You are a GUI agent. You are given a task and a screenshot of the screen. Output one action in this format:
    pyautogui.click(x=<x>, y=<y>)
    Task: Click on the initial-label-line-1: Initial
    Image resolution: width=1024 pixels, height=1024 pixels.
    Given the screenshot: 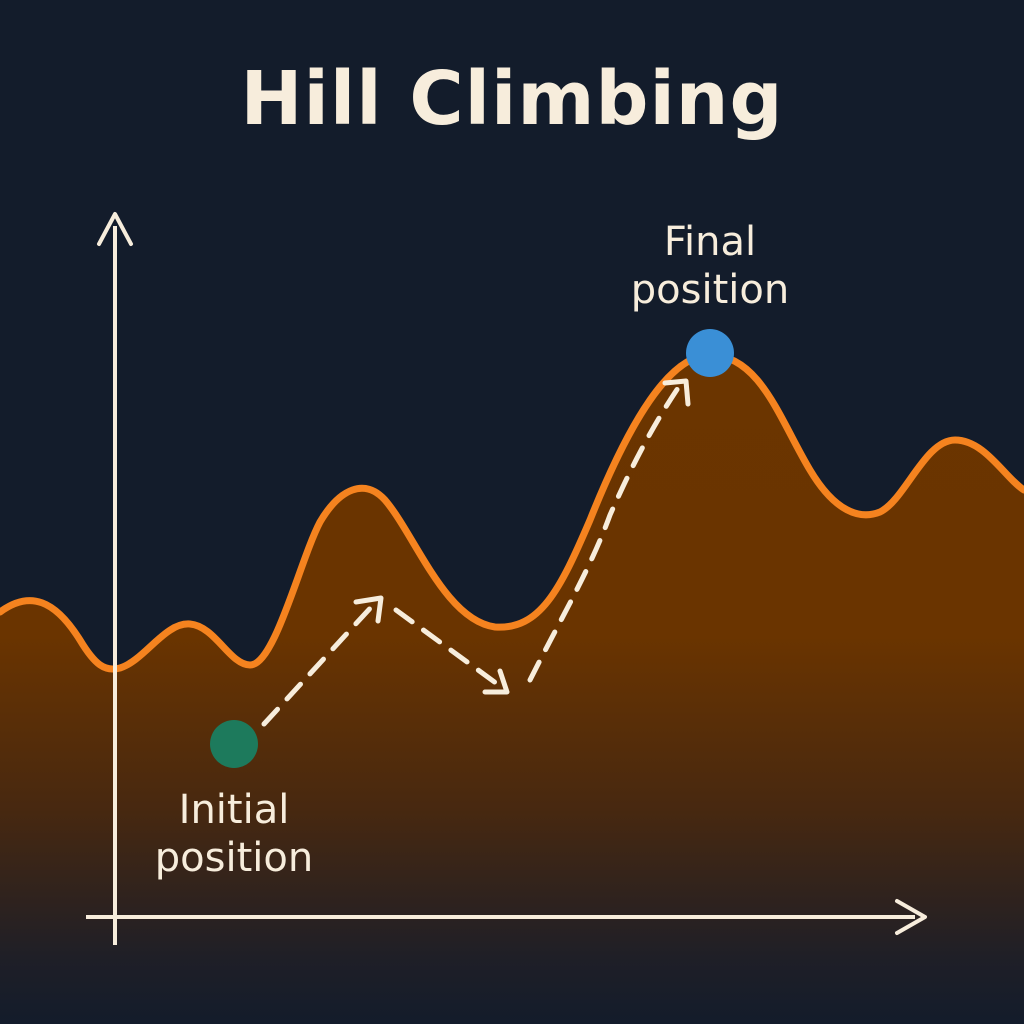 What is the action you would take?
    pyautogui.click(x=234, y=810)
    